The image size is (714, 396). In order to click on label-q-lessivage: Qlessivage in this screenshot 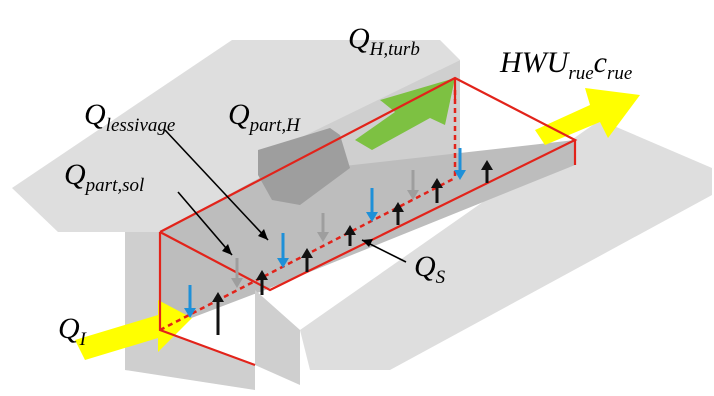, I will do `click(129, 117)`.